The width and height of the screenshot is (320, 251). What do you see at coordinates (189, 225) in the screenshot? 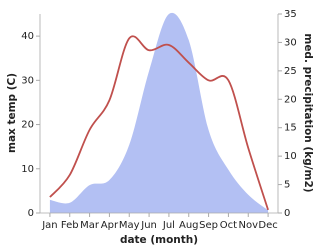
I see `x-tick-label: Aug` at bounding box center [189, 225].